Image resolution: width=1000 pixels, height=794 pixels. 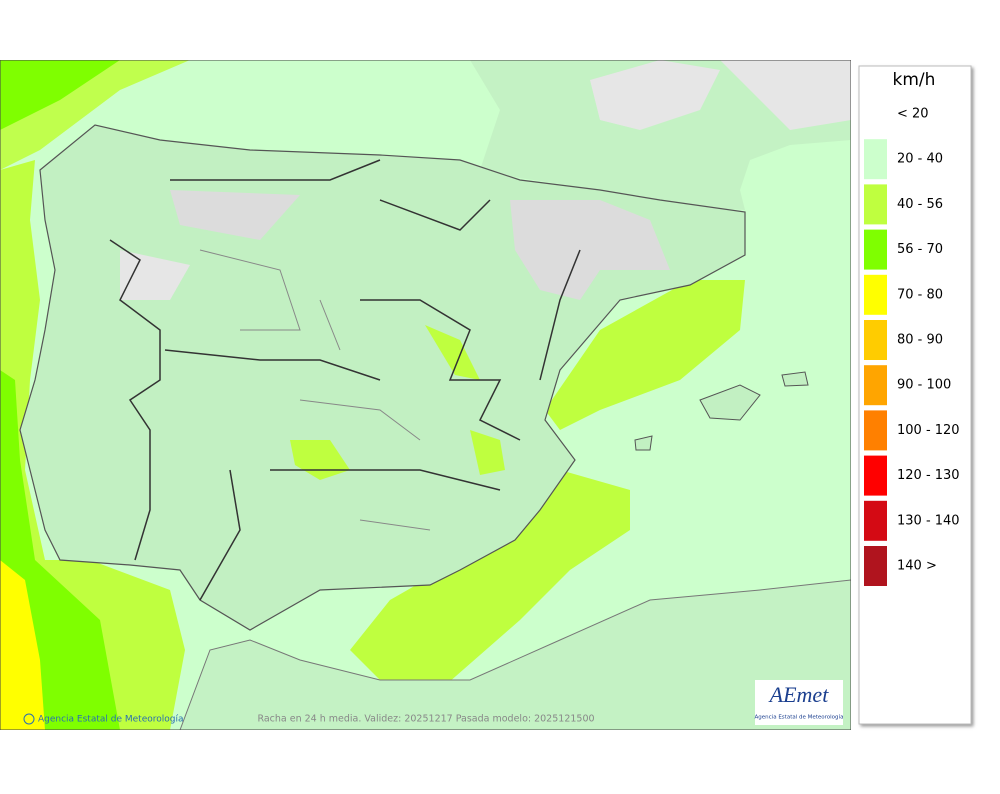 I want to click on credit: Agencia Estatal de Meteorología, so click(x=111, y=720).